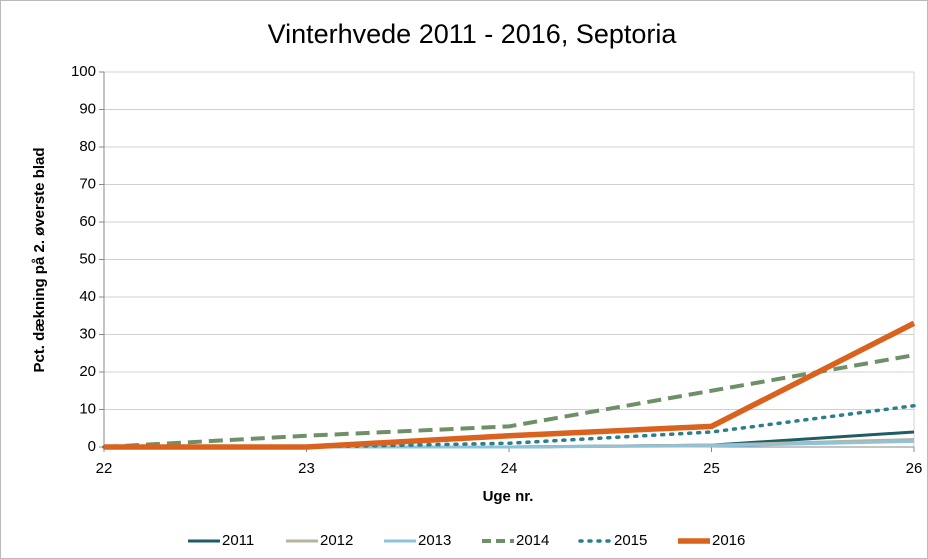 This screenshot has height=559, width=928. I want to click on chart-title: Vinterhvede 2011 - 2016, Septoria, so click(473, 34).